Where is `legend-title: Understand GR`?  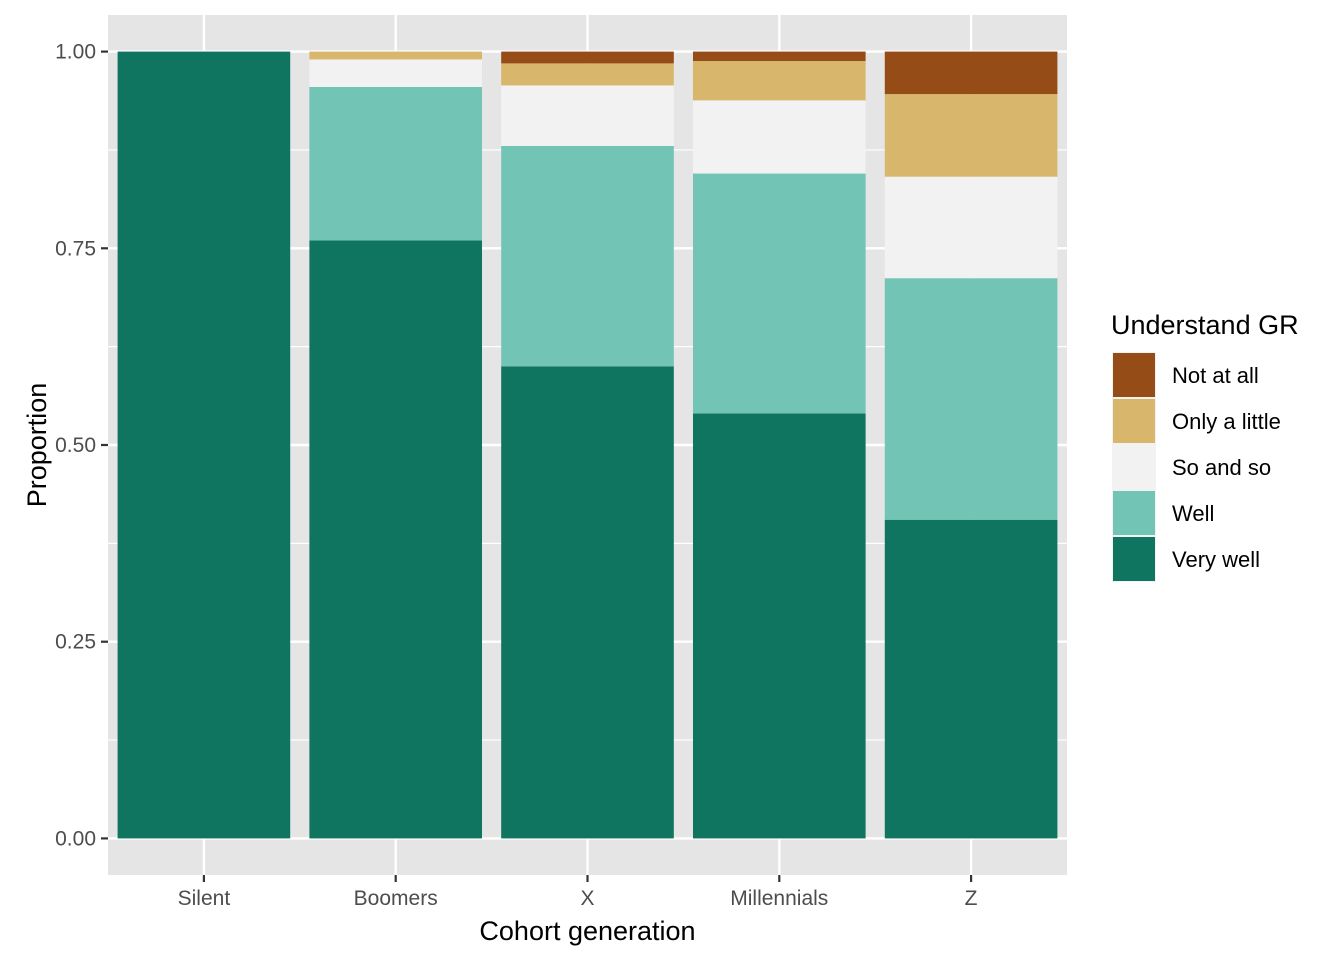 legend-title: Understand GR is located at coordinates (1205, 325).